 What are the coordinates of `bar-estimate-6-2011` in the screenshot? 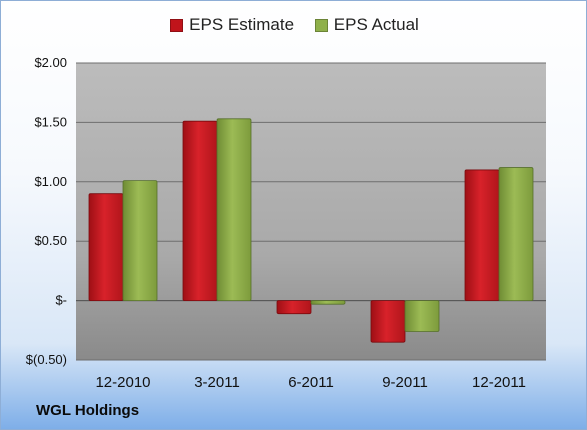 It's located at (294, 307).